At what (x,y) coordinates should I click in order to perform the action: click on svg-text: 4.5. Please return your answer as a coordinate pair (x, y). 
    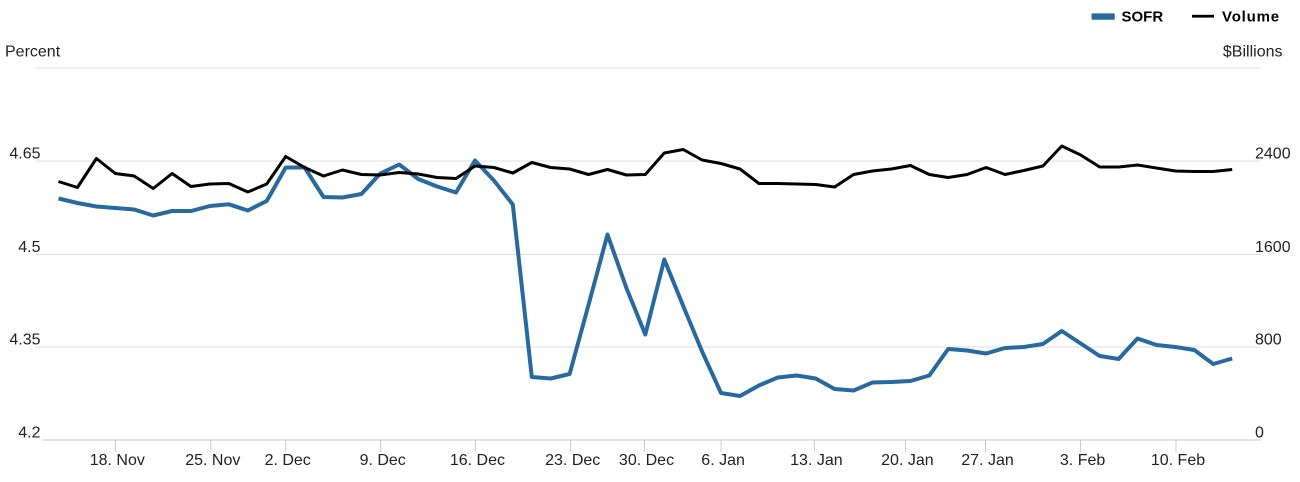
    Looking at the image, I should click on (29, 247).